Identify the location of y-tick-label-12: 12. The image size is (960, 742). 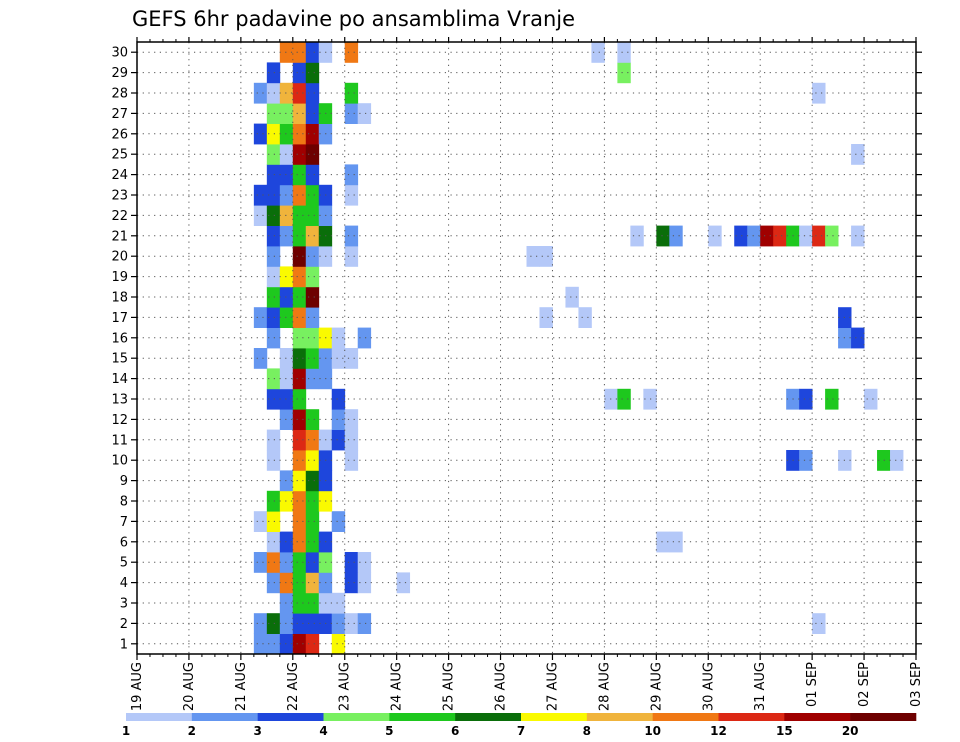
(119, 420).